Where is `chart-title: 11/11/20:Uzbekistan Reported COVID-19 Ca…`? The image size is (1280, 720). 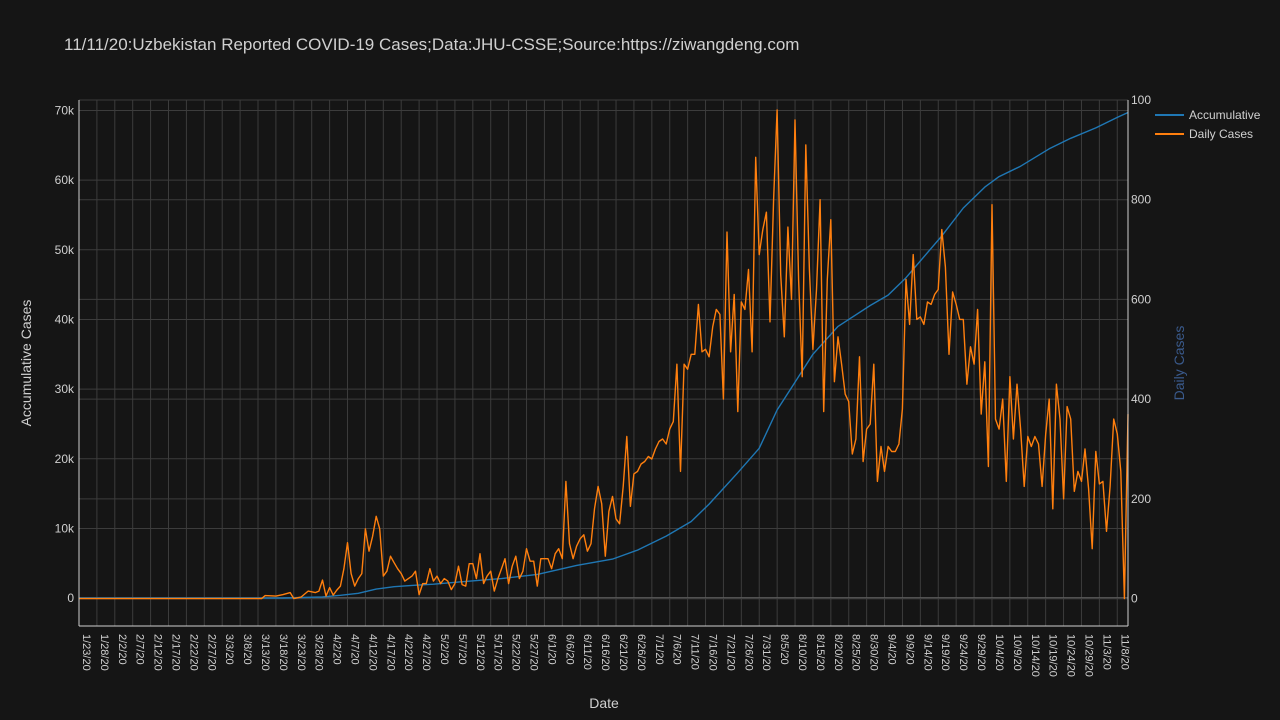 chart-title: 11/11/20:Uzbekistan Reported COVID-19 Ca… is located at coordinates (431, 44).